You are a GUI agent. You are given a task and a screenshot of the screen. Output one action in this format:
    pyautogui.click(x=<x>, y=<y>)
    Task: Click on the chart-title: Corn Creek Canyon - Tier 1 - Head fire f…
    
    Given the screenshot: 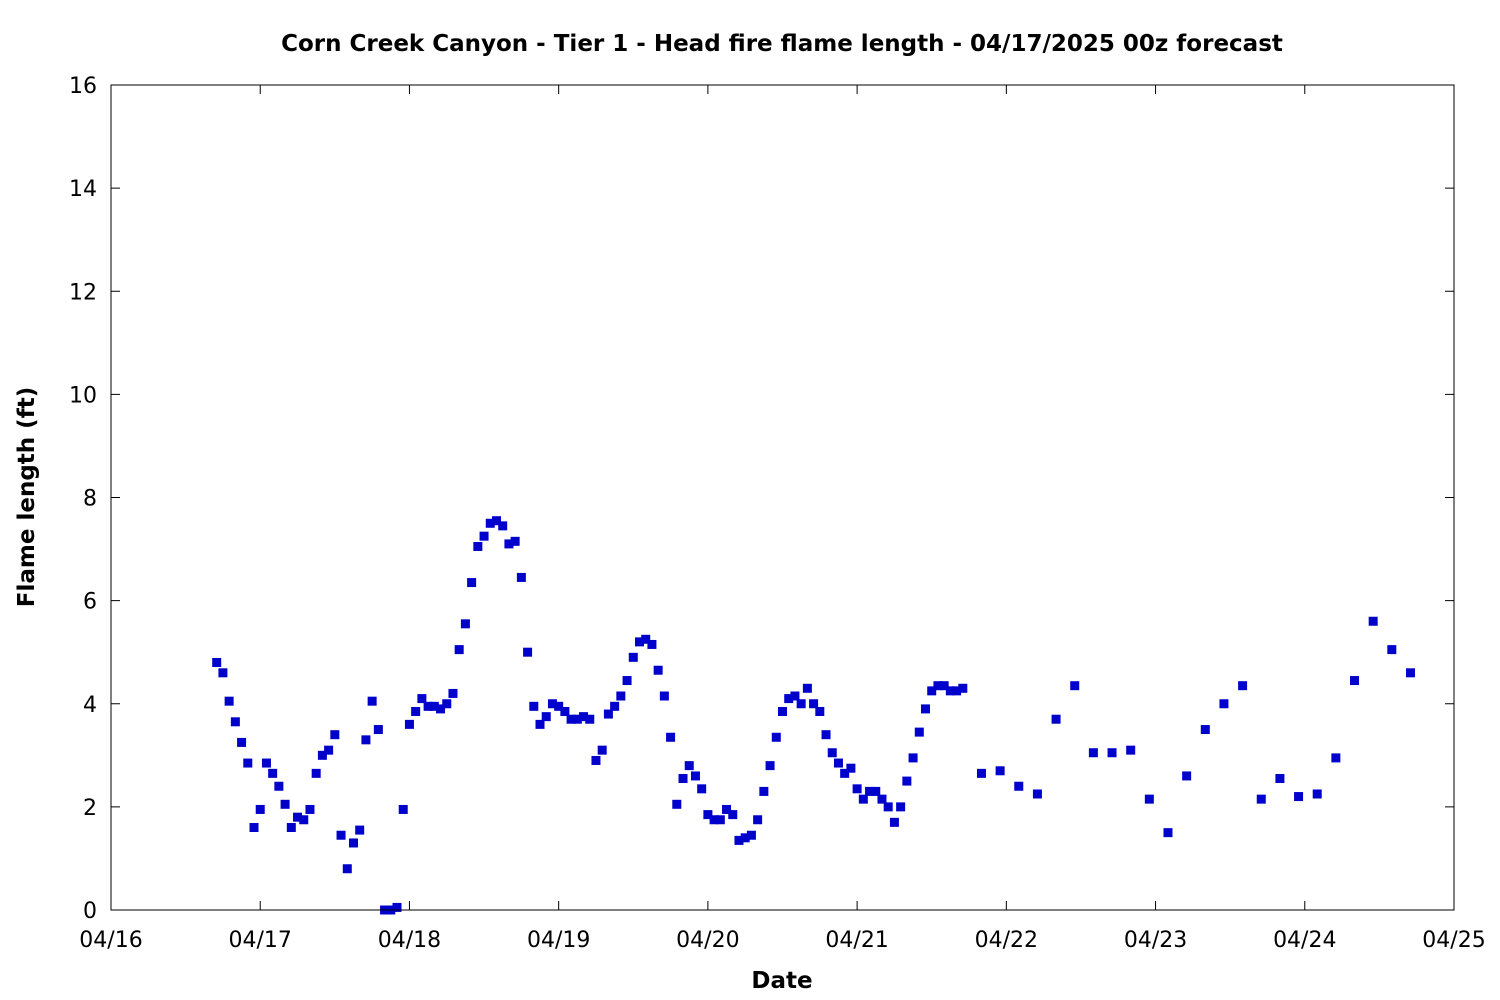 What is the action you would take?
    pyautogui.click(x=782, y=44)
    